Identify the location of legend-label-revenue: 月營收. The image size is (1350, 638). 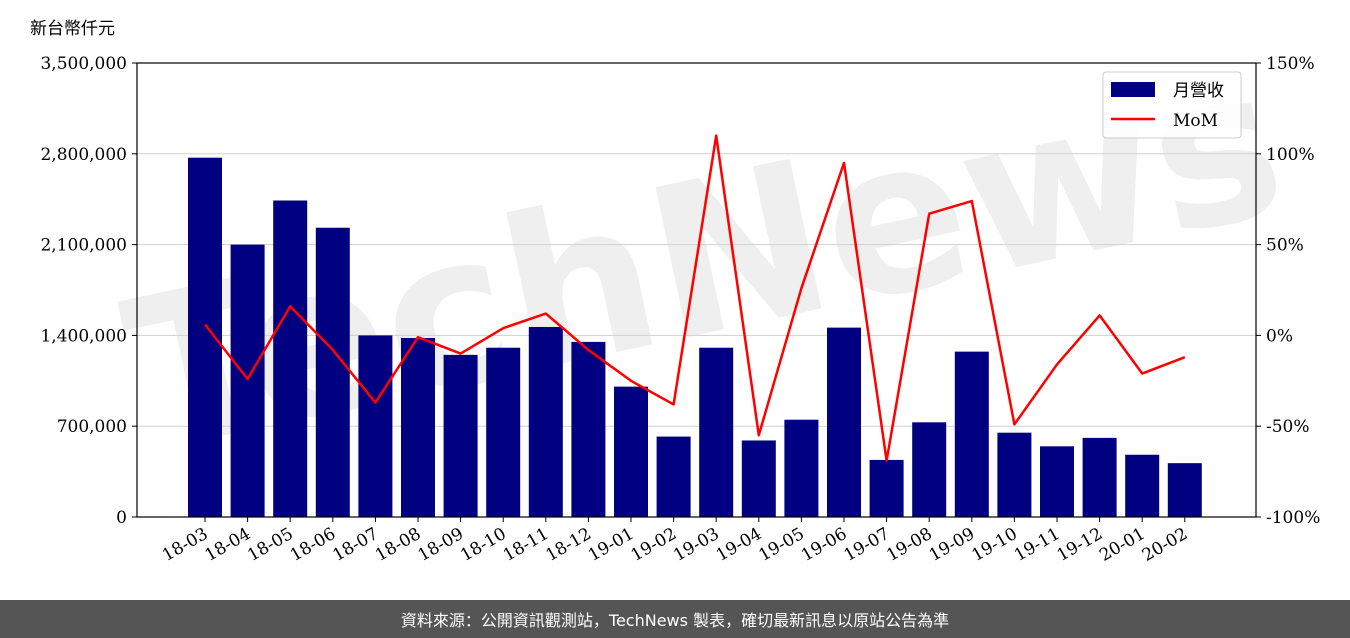
(1198, 91).